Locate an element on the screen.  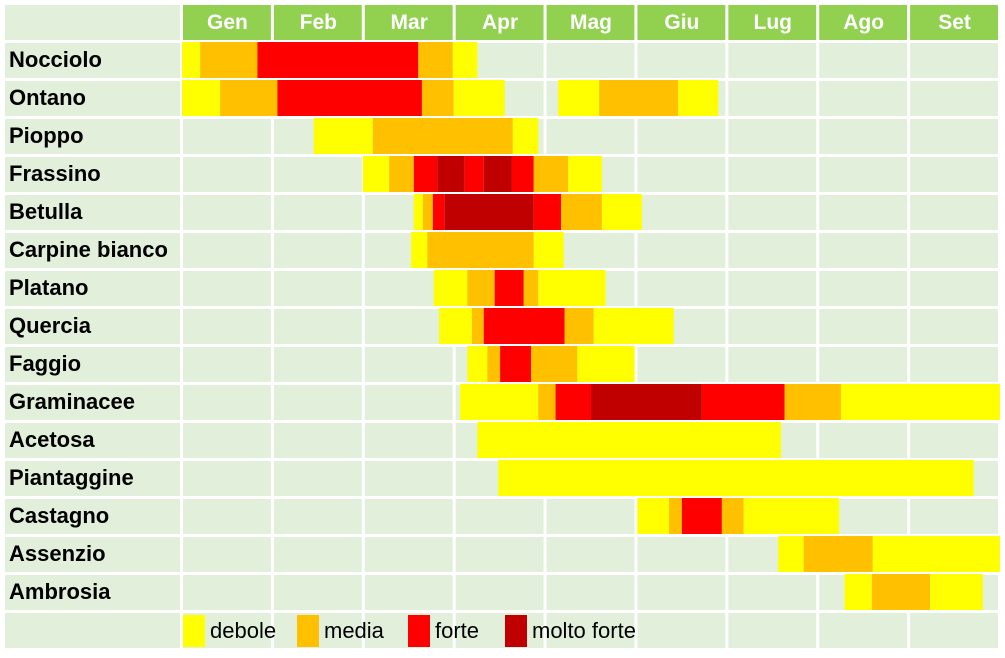
month-label: Feb is located at coordinates (318, 22).